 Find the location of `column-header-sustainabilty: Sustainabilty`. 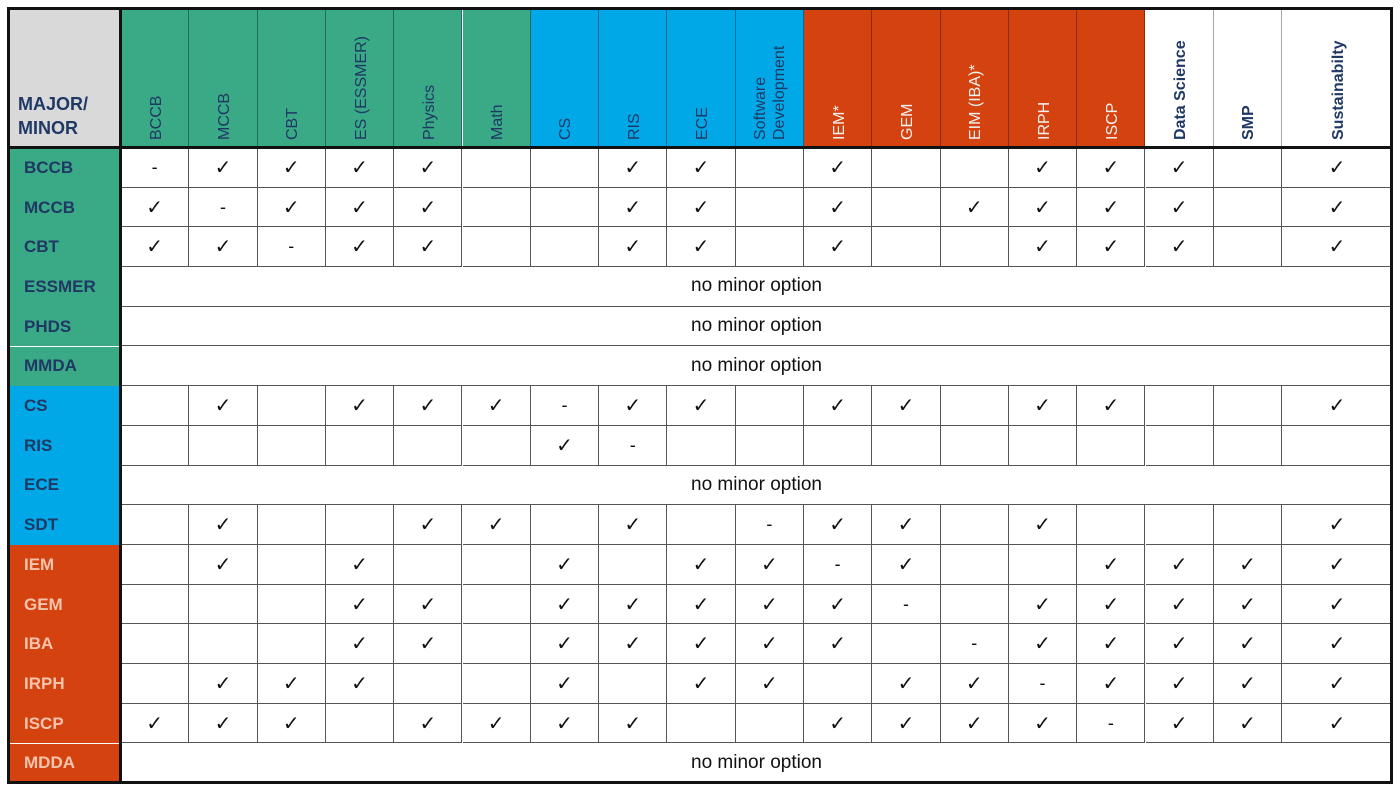

column-header-sustainabilty: Sustainabilty is located at coordinates (1337, 78).